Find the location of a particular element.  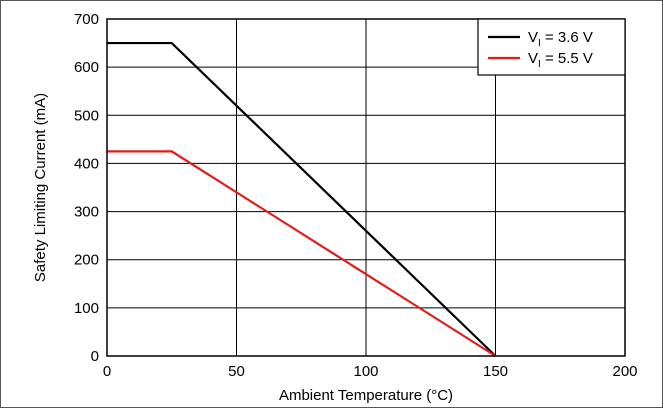

y-axis-label: Safety Limiting Current (mA) is located at coordinates (40, 187).